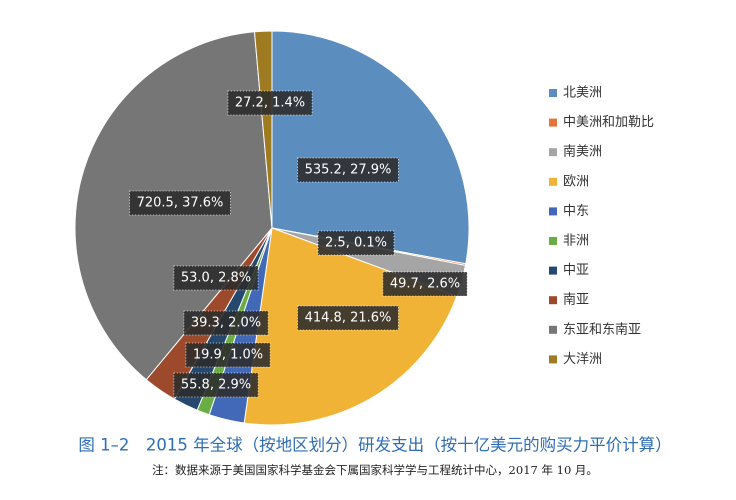  I want to click on data-label: 720.5, 37.6%, so click(180, 203).